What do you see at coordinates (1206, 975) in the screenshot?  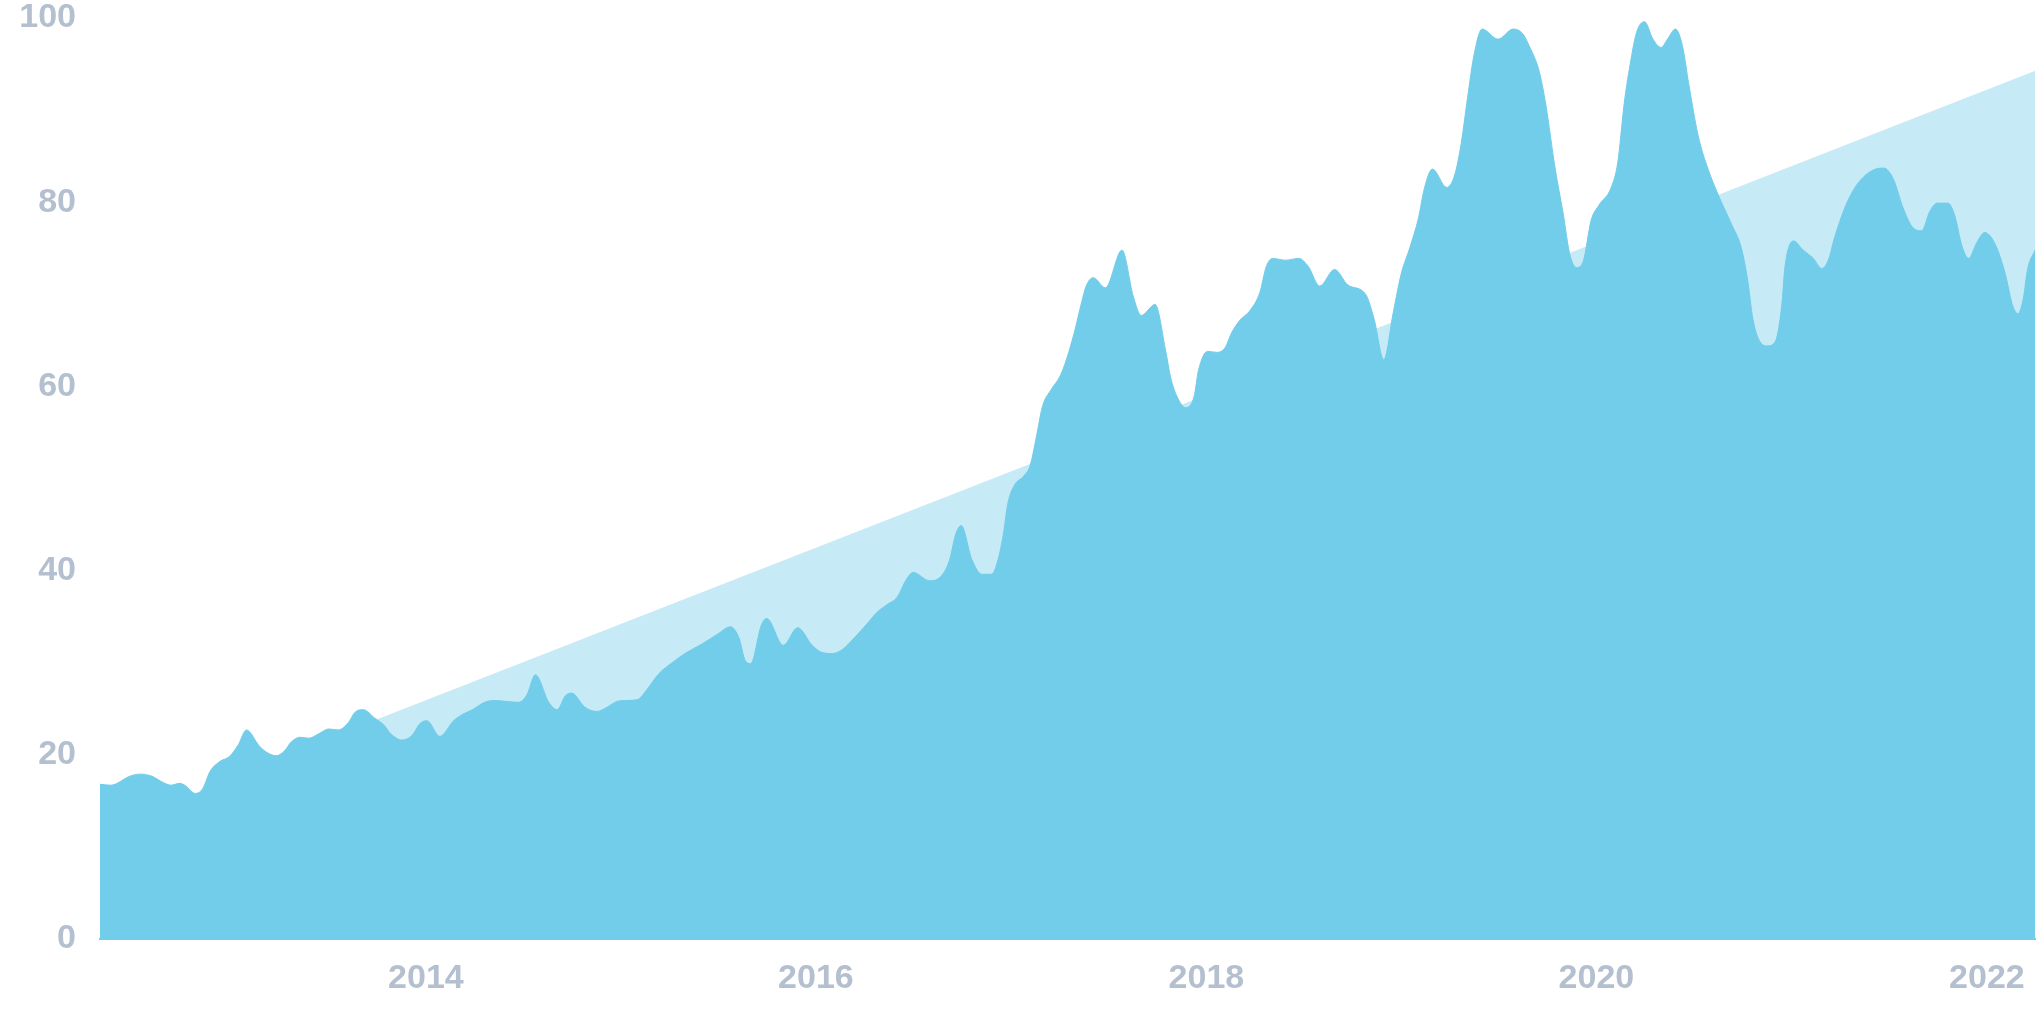 I see `x-tick-label: 2018` at bounding box center [1206, 975].